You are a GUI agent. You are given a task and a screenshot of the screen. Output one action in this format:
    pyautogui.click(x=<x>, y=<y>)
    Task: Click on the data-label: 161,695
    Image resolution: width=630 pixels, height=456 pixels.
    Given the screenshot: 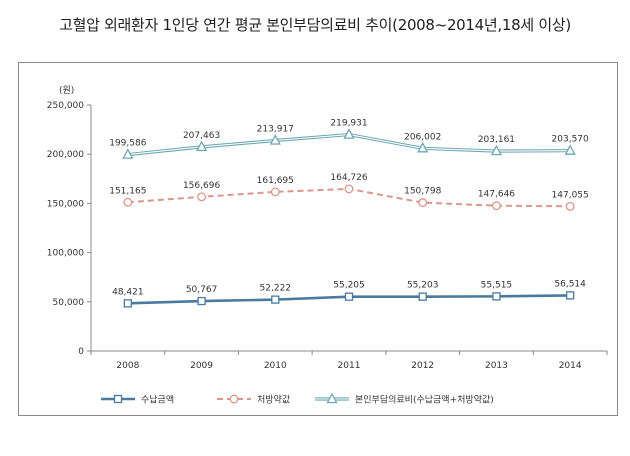 What is the action you would take?
    pyautogui.click(x=275, y=181)
    